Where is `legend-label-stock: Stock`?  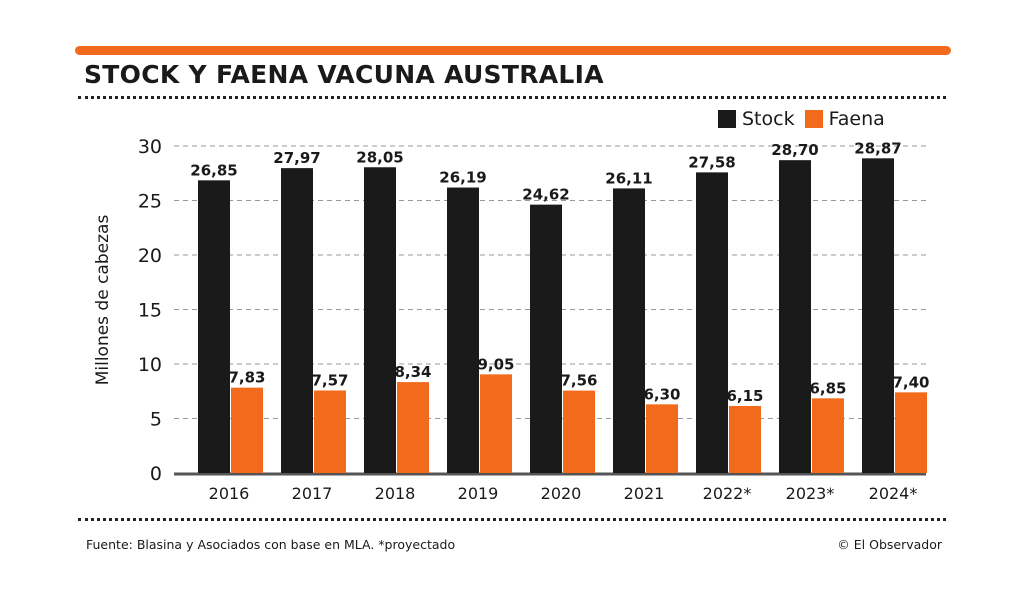 legend-label-stock: Stock is located at coordinates (768, 119).